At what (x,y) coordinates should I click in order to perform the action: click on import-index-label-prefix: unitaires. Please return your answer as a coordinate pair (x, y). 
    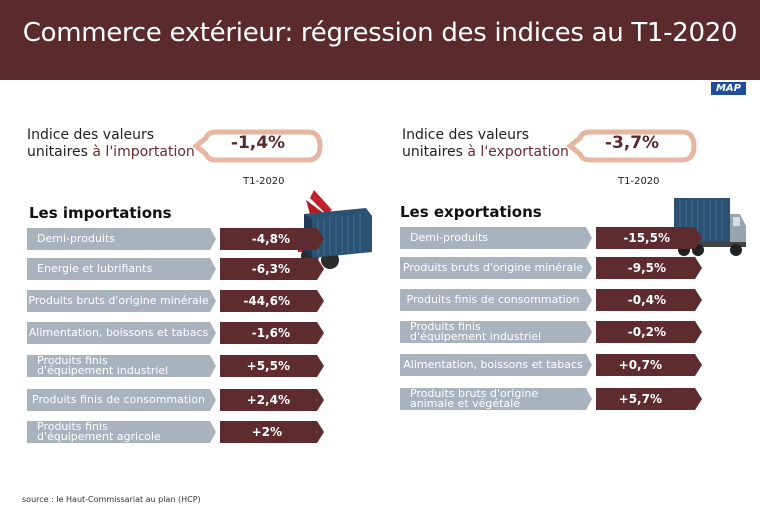
    Looking at the image, I should click on (60, 152).